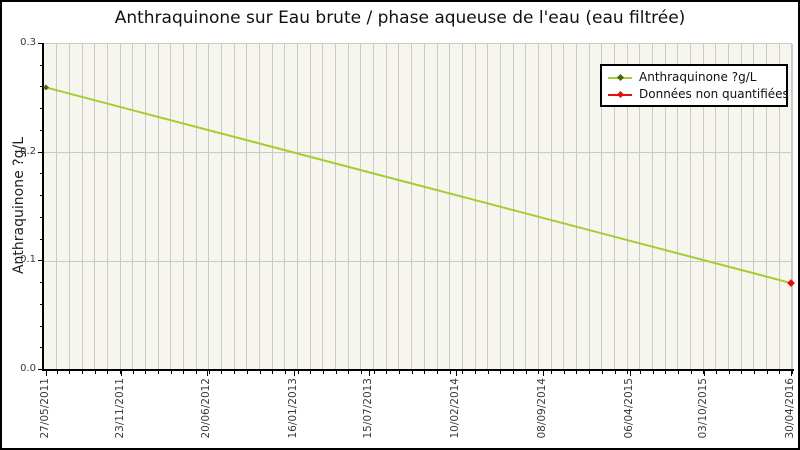 The height and width of the screenshot is (450, 800). What do you see at coordinates (541, 408) in the screenshot?
I see `x-tick-label: 08/09/2014` at bounding box center [541, 408].